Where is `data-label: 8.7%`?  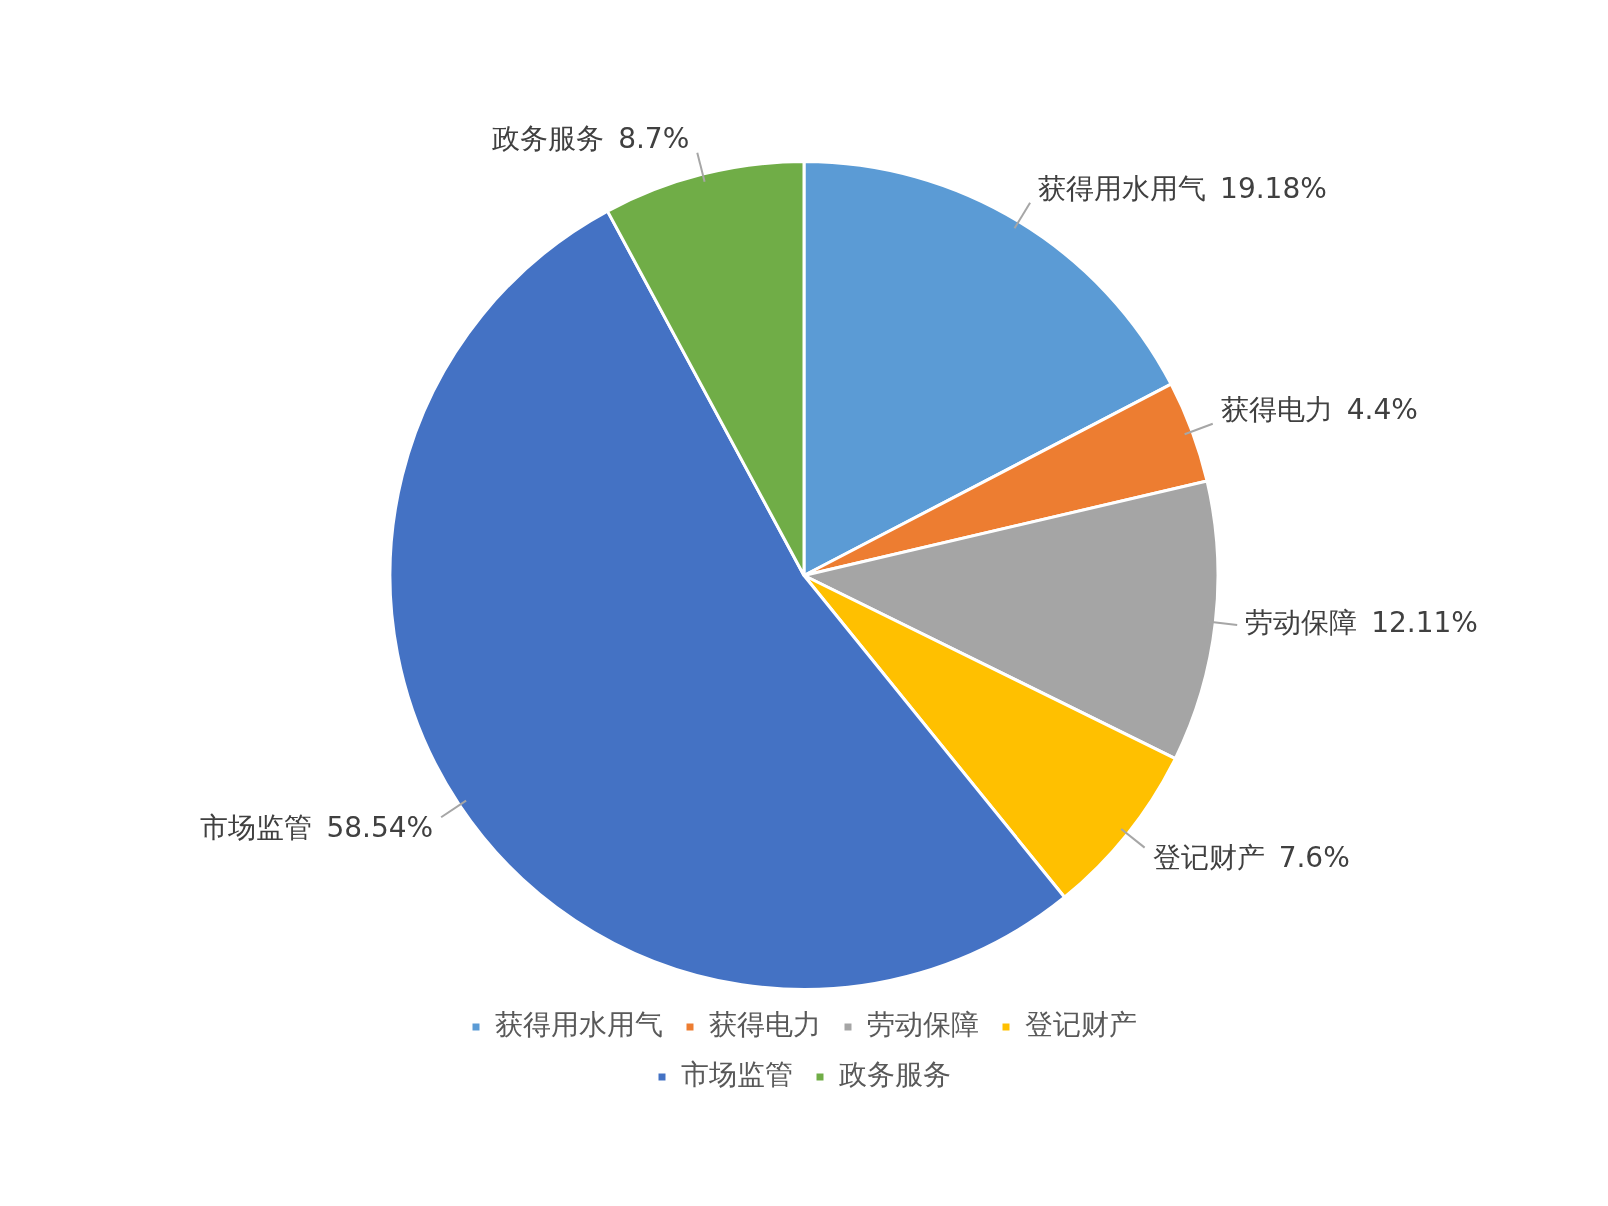 data-label: 8.7% is located at coordinates (654, 139).